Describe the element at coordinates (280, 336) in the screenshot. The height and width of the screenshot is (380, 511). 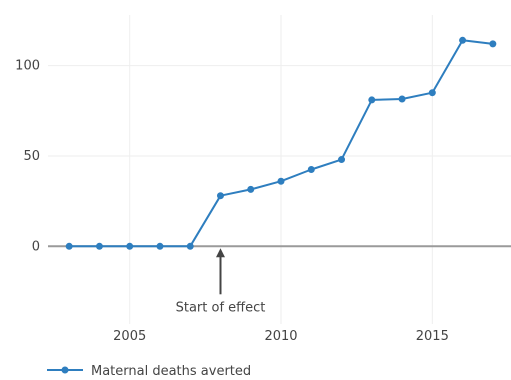
I see `x-tick-label: 2010` at that location.